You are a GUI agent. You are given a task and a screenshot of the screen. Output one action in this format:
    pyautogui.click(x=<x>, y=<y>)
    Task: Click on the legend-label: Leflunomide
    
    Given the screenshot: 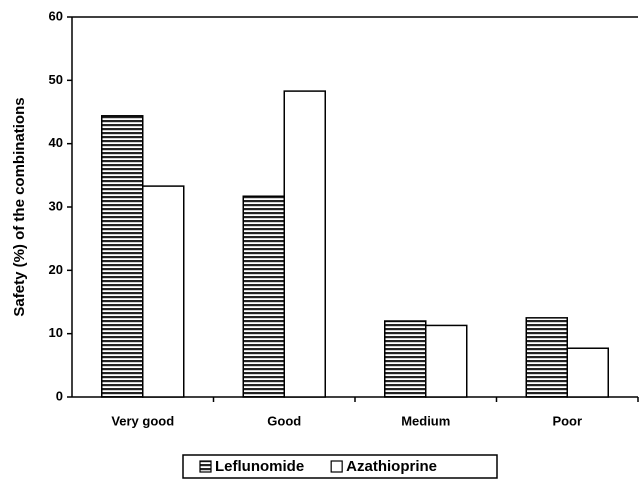 What is the action you would take?
    pyautogui.click(x=259, y=466)
    